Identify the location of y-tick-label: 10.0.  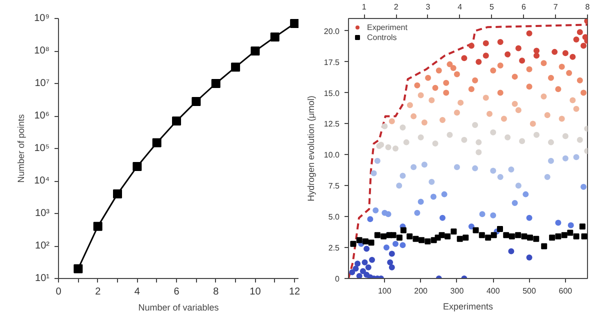
(332, 155).